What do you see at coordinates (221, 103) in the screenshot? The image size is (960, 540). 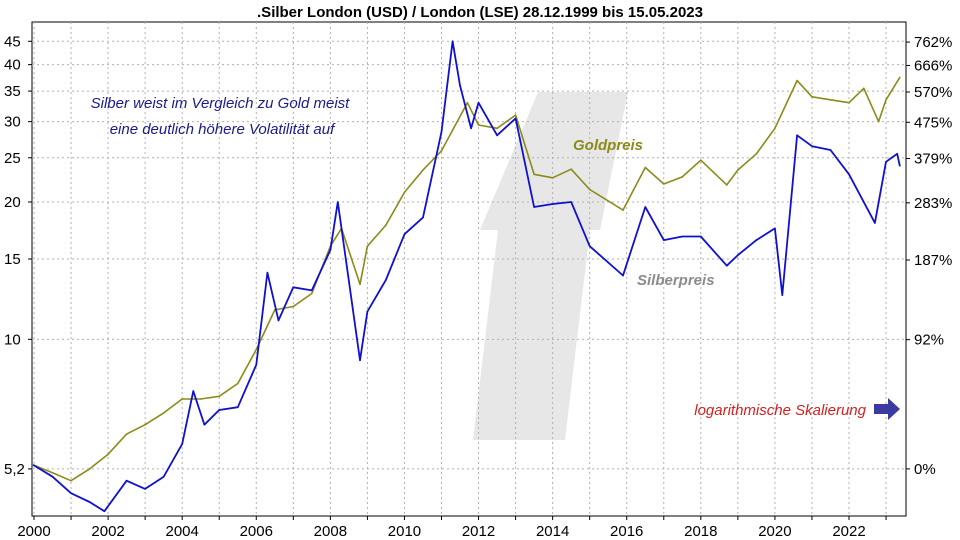 I see `headline-line-1: Silber weist im Vergleich zu Gold meist` at bounding box center [221, 103].